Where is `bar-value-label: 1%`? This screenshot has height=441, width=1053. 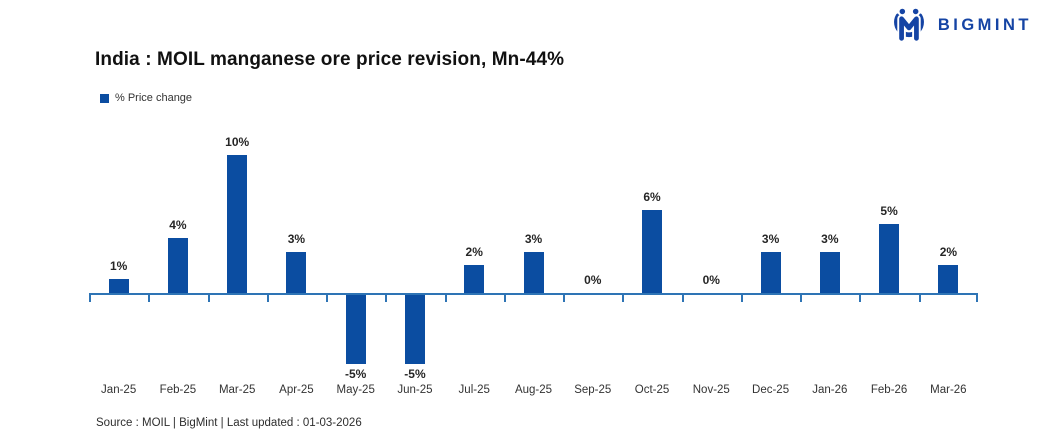
bar-value-label: 1% is located at coordinates (118, 266).